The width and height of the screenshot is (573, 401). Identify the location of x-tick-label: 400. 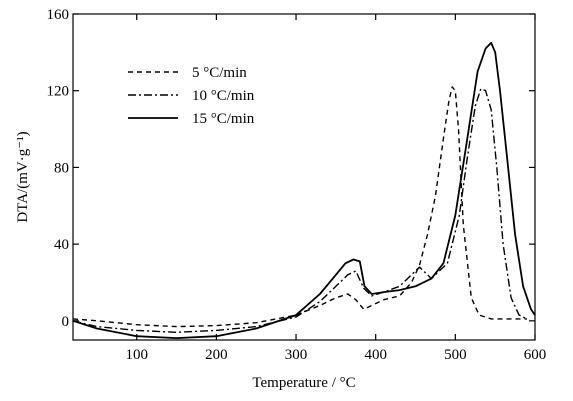
(375, 355).